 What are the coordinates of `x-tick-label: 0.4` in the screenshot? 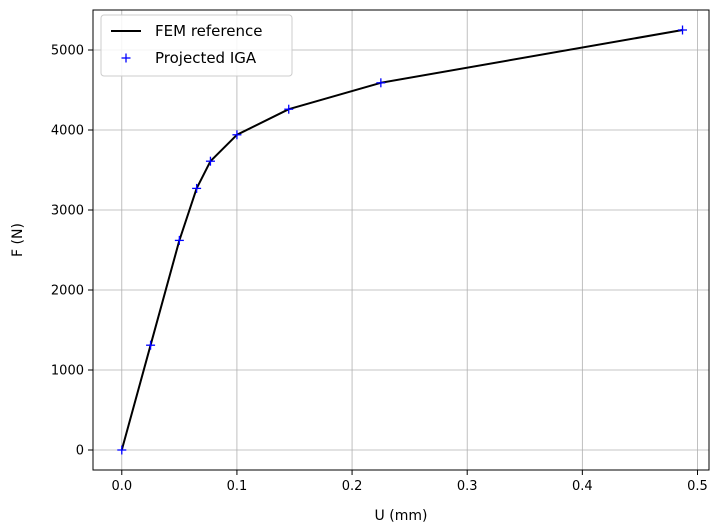 It's located at (582, 486).